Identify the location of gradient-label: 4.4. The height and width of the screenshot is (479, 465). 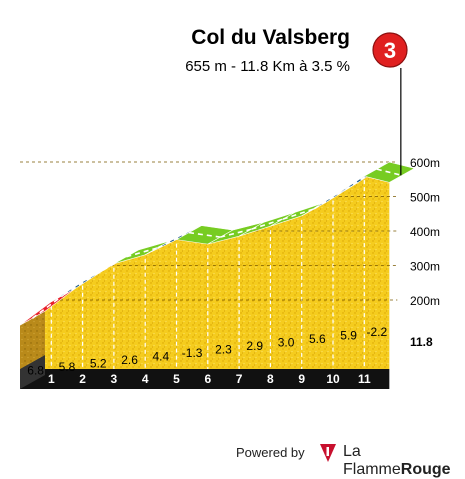
(161, 356).